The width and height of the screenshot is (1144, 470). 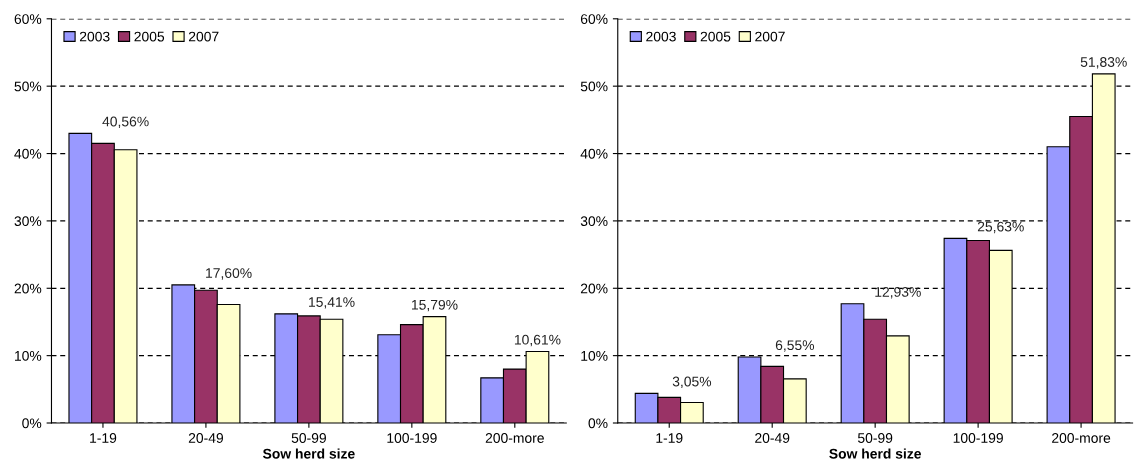 I want to click on data-label: 51,83%, so click(x=1103, y=63).